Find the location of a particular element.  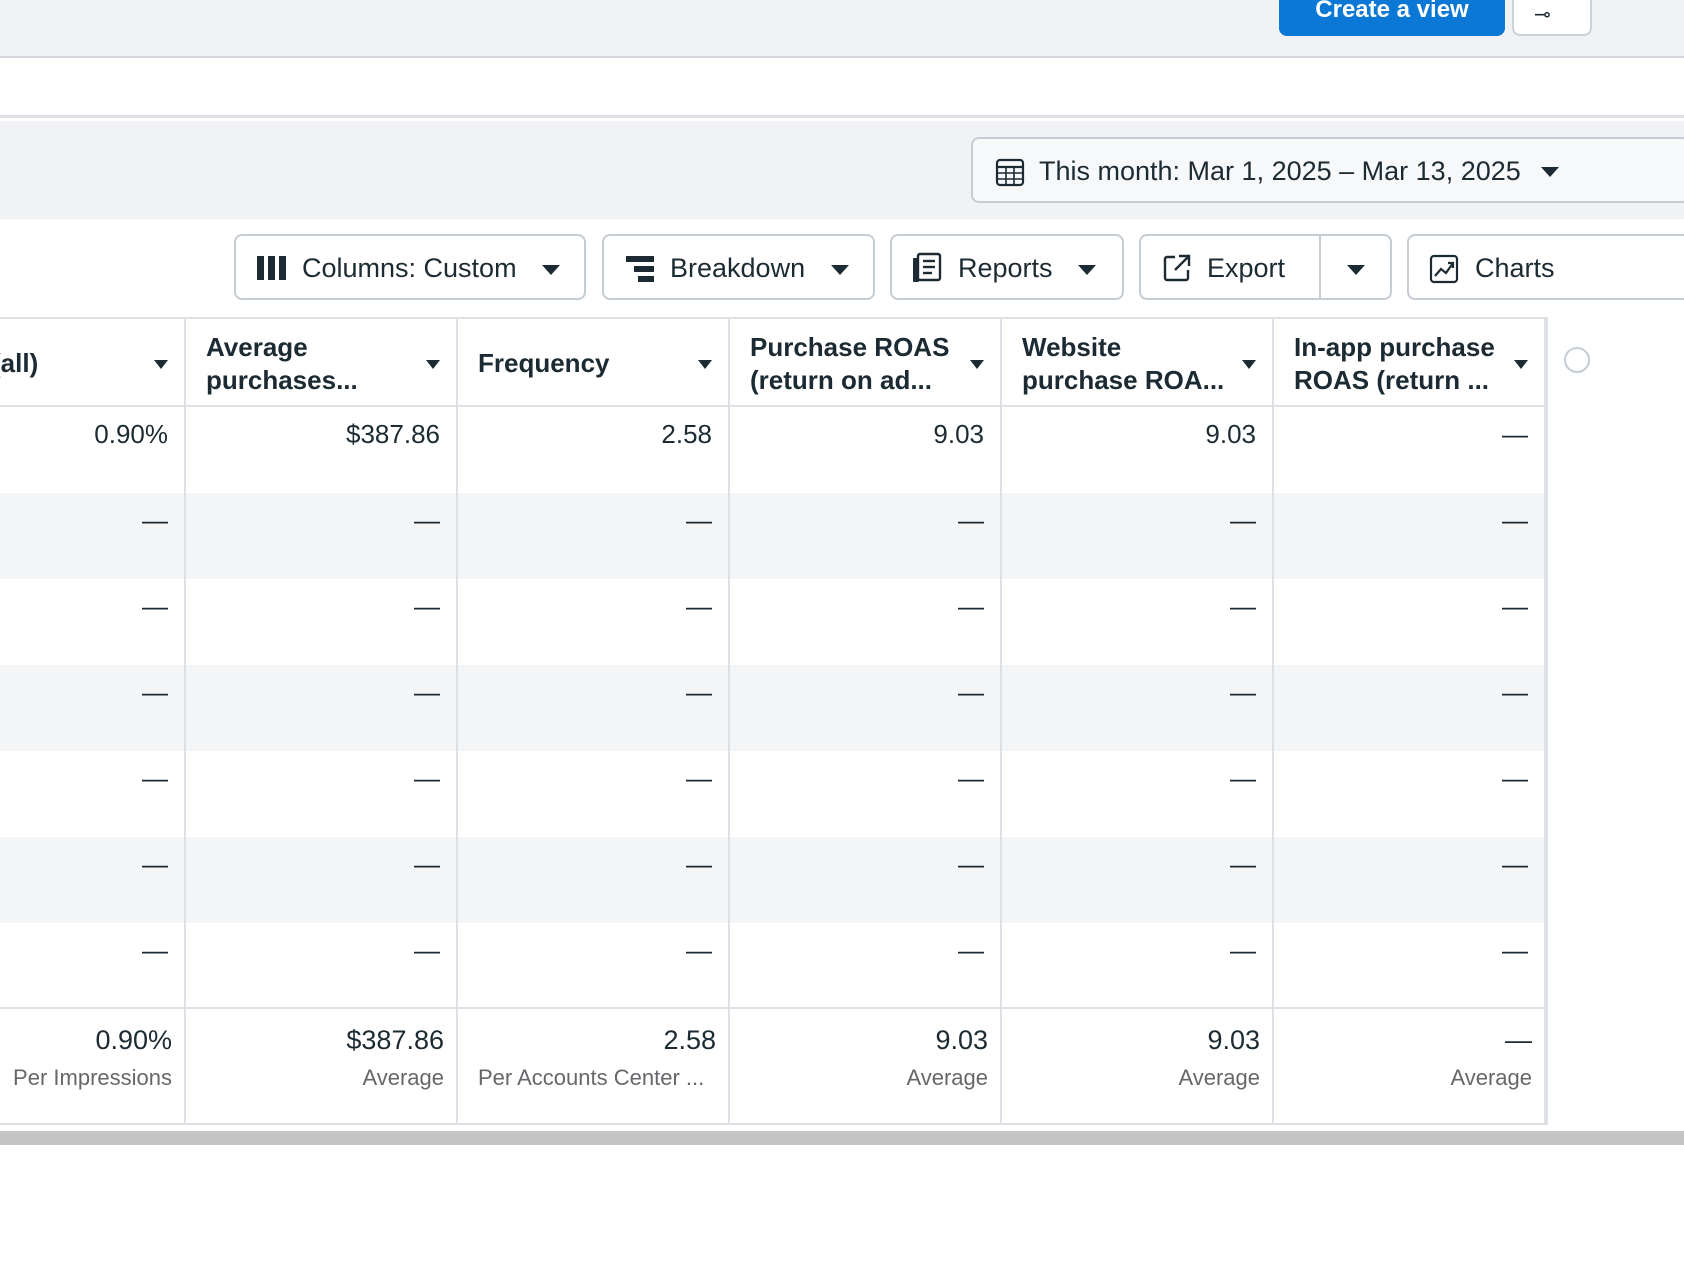

view-settings-button: ⊸ is located at coordinates (1552, 18).